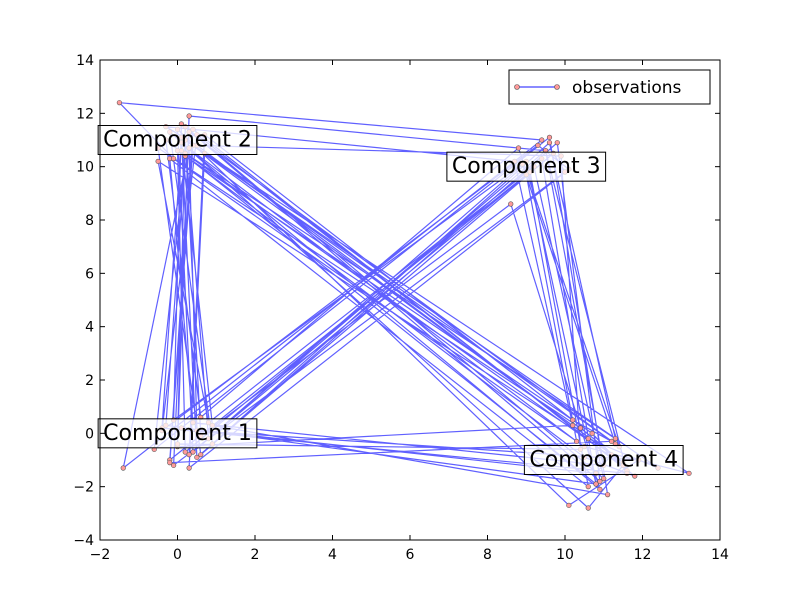  What do you see at coordinates (83, 541) in the screenshot?
I see `y-tick-label: −4` at bounding box center [83, 541].